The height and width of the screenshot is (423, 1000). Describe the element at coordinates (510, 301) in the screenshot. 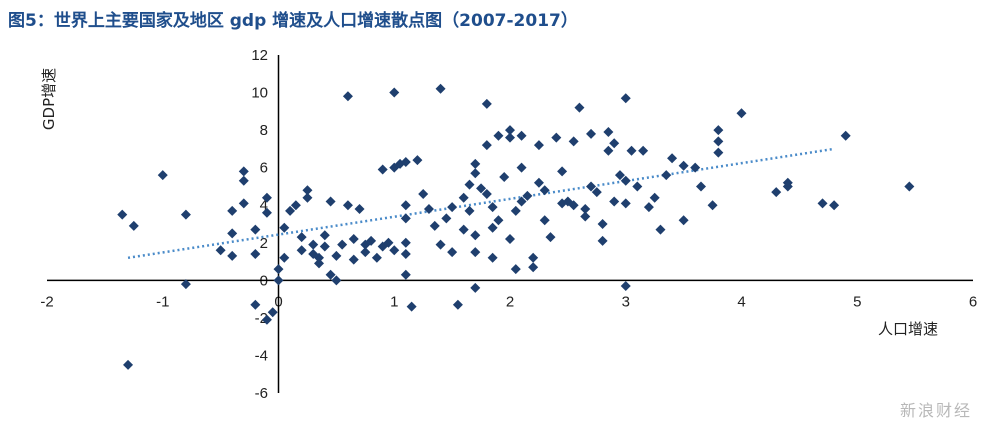

I see `x-tick-label: 2` at that location.